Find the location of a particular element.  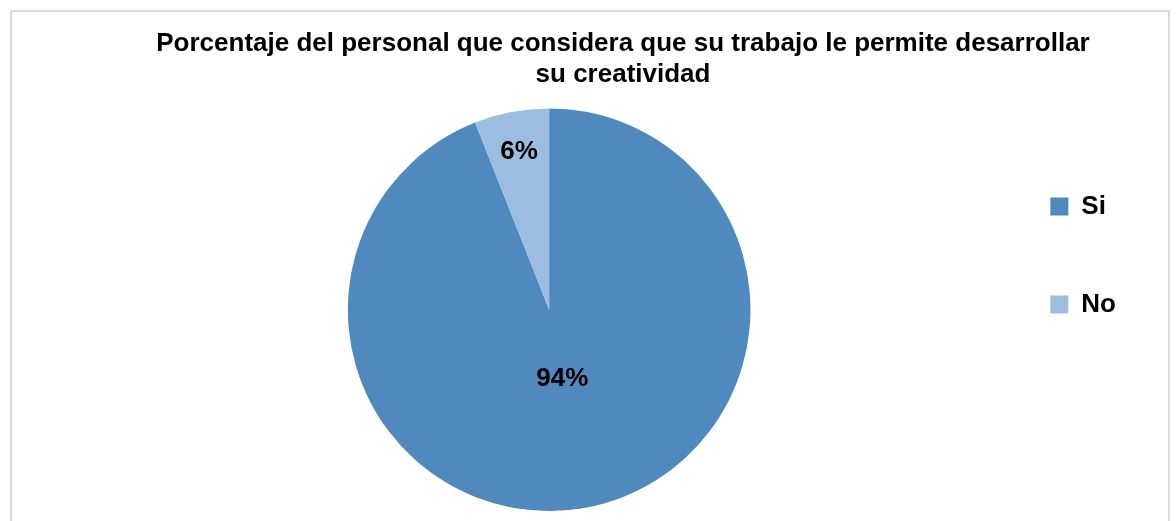

legend-label: No is located at coordinates (1099, 302).